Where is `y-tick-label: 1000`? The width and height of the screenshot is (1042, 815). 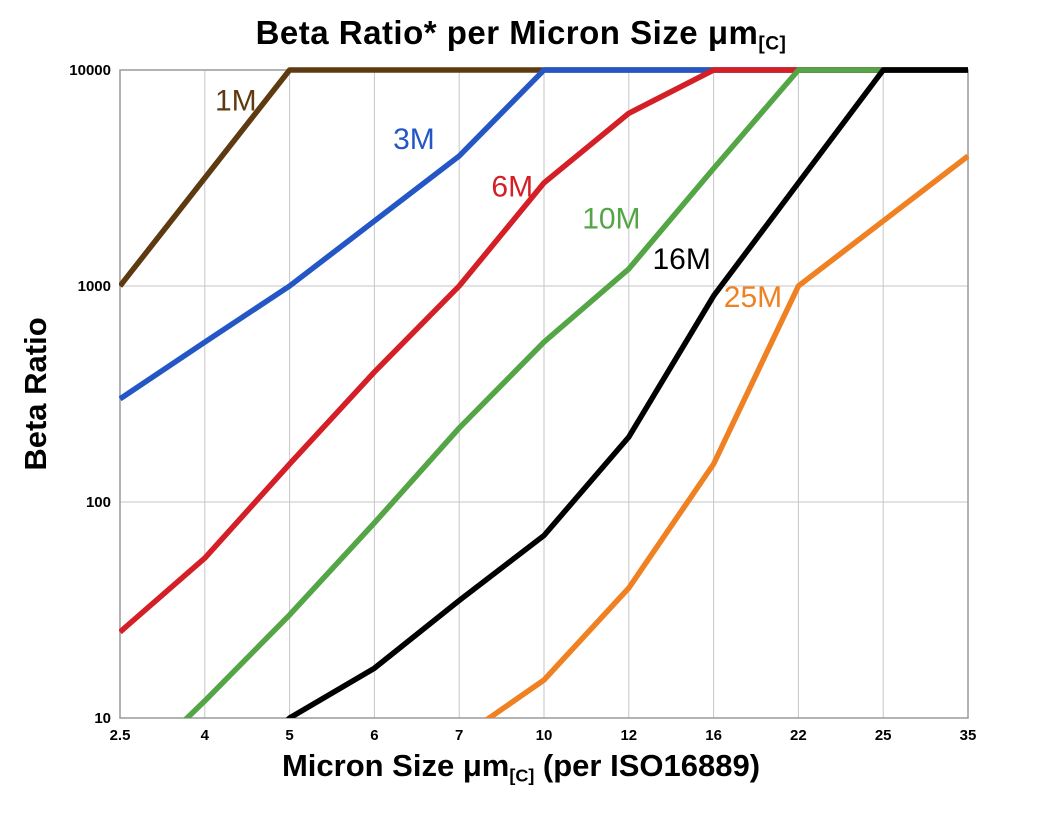 y-tick-label: 1000 is located at coordinates (94, 286).